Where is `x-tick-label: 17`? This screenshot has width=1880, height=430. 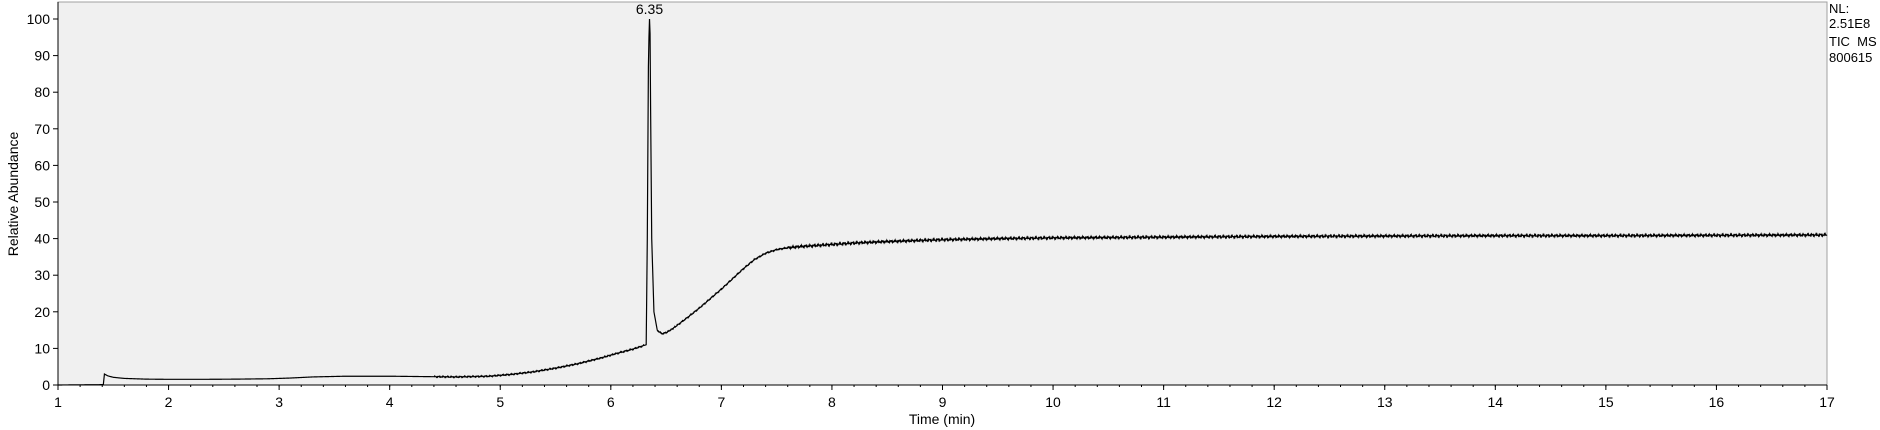 x-tick-label: 17 is located at coordinates (1827, 402).